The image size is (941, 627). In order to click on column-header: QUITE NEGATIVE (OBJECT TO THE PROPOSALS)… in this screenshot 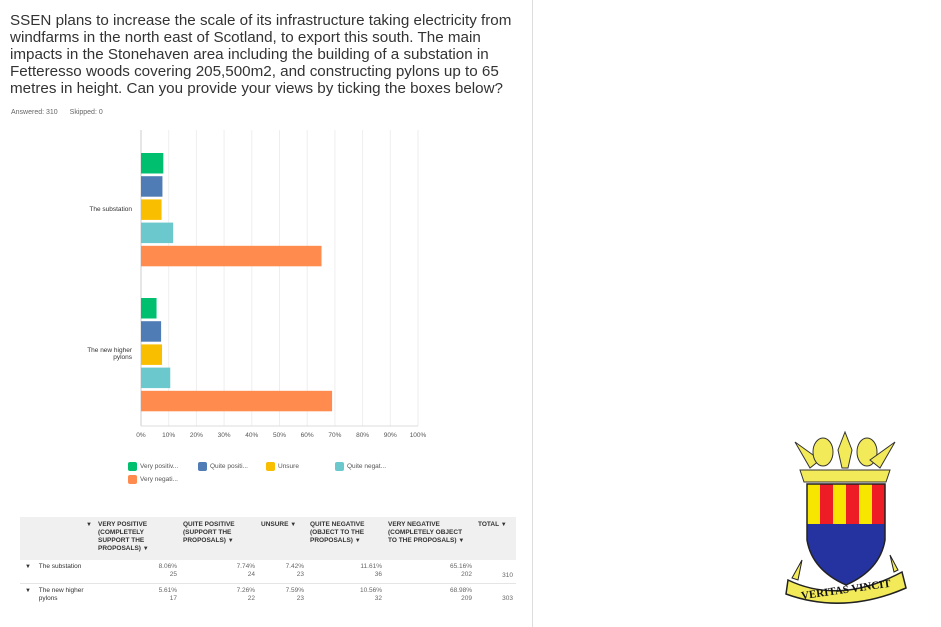, I will do `click(346, 538)`.